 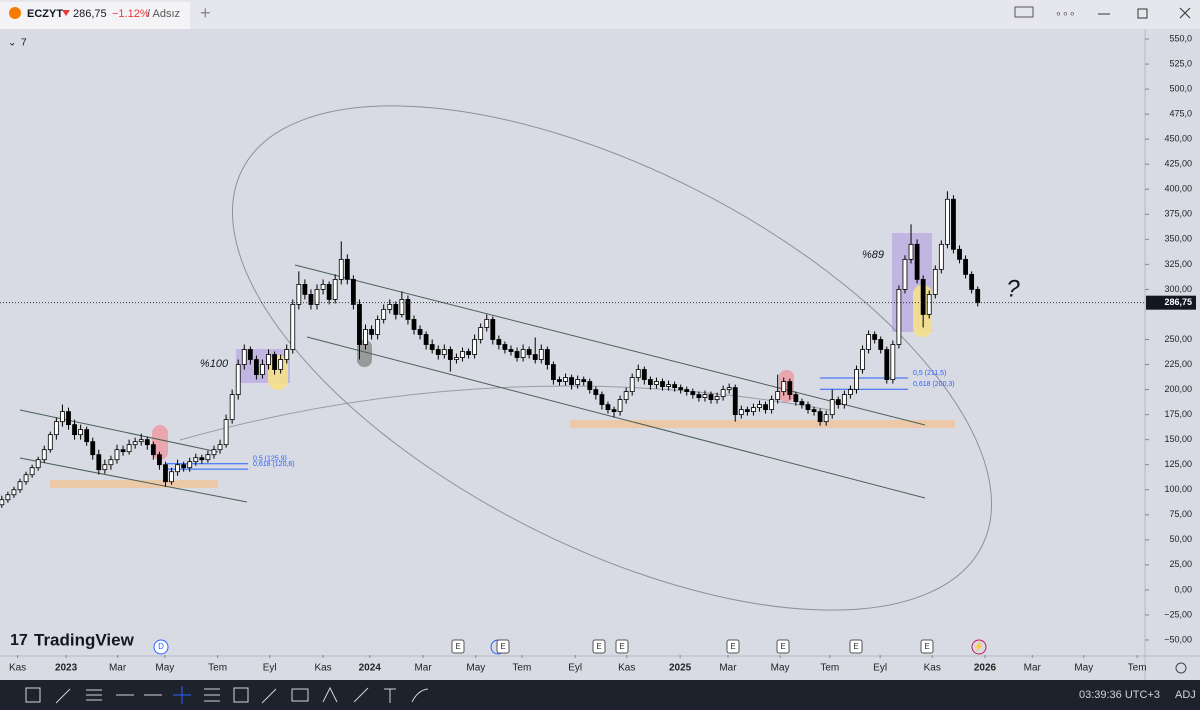 What do you see at coordinates (1185, 13) in the screenshot?
I see `close` at bounding box center [1185, 13].